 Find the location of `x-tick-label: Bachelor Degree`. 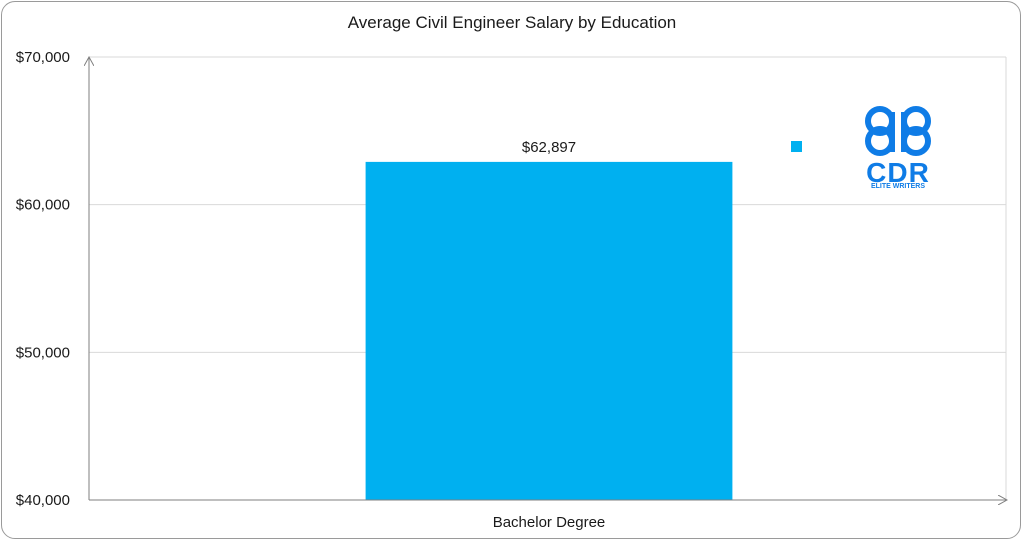

x-tick-label: Bachelor Degree is located at coordinates (549, 522).